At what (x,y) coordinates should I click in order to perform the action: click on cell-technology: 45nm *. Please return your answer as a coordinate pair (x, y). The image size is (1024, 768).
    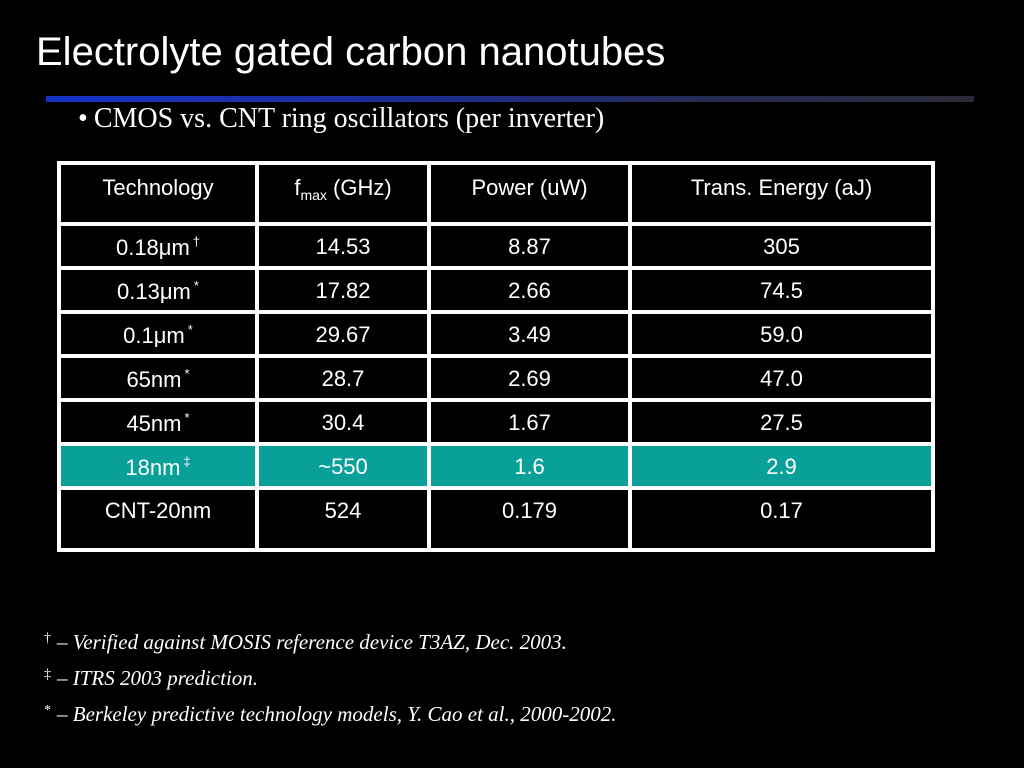
    Looking at the image, I should click on (158, 422).